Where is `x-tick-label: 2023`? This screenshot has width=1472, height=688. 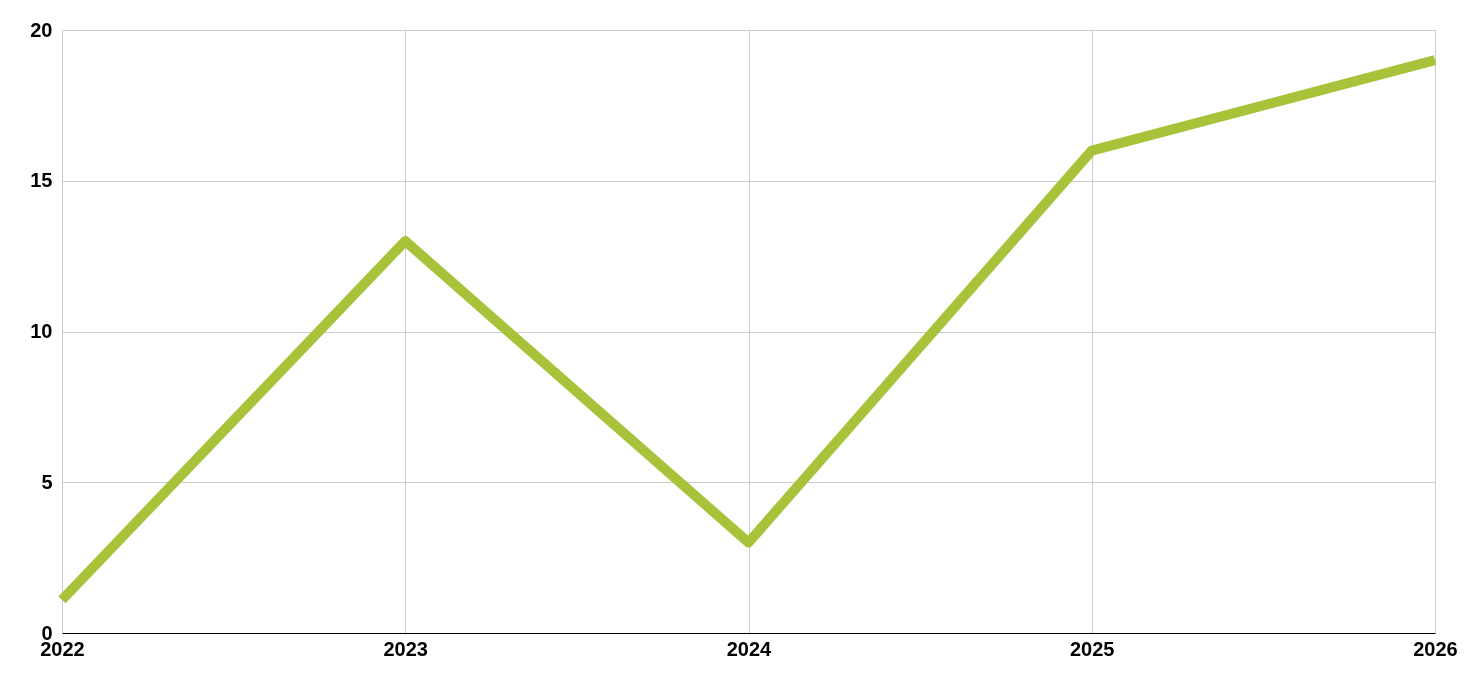
x-tick-label: 2023 is located at coordinates (405, 648).